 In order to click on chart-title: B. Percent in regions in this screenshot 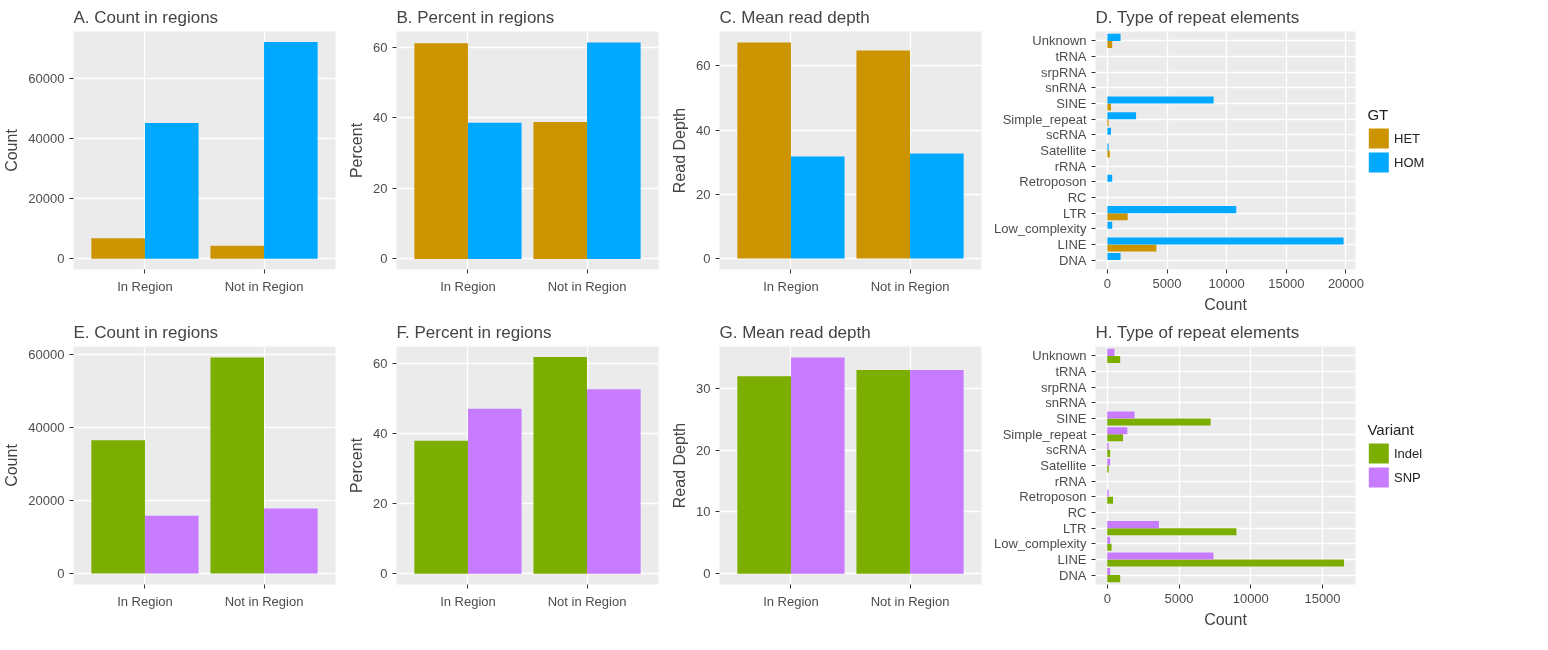, I will do `click(475, 17)`.